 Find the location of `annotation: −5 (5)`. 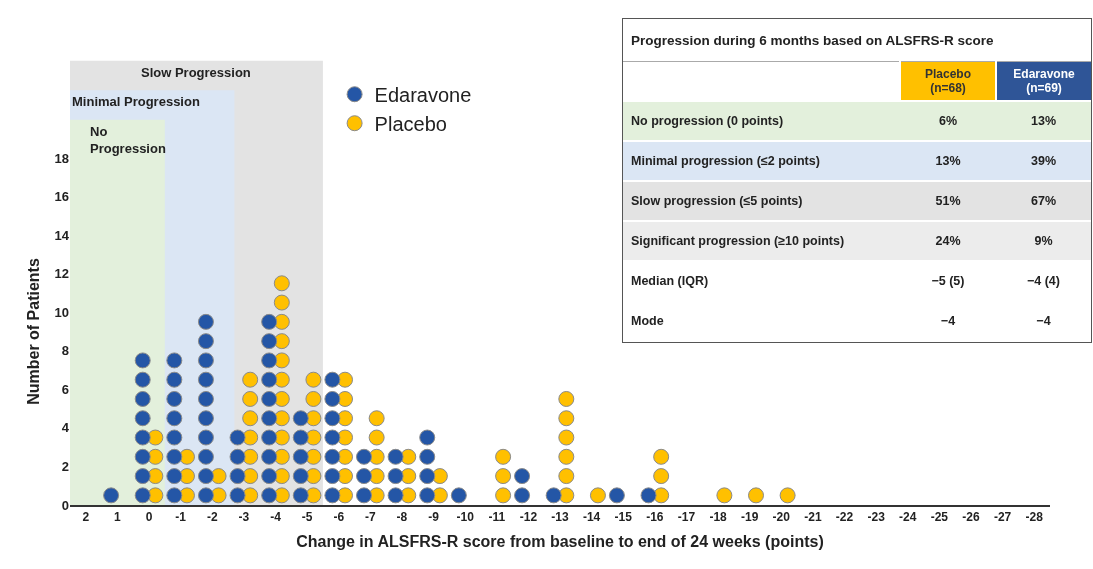

annotation: −5 (5) is located at coordinates (948, 281).